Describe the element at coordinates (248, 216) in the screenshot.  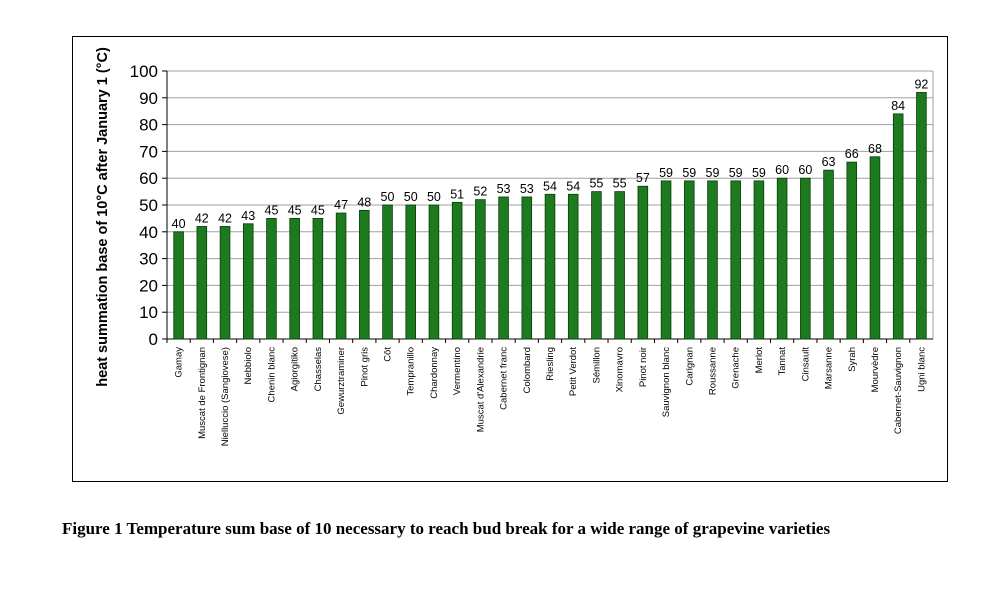
I see `data-label: 43` at that location.